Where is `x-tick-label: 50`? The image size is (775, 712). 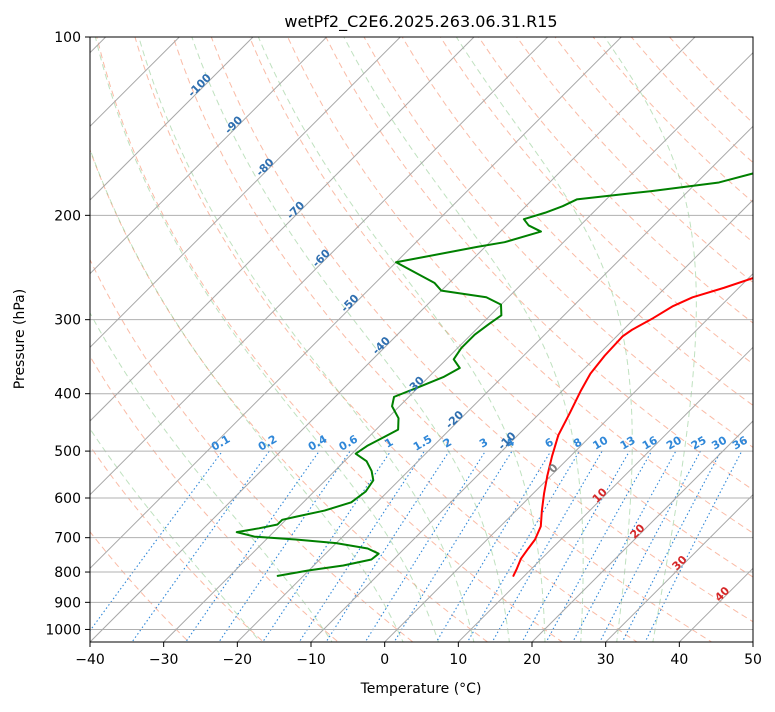
x-tick-label: 50 is located at coordinates (753, 660).